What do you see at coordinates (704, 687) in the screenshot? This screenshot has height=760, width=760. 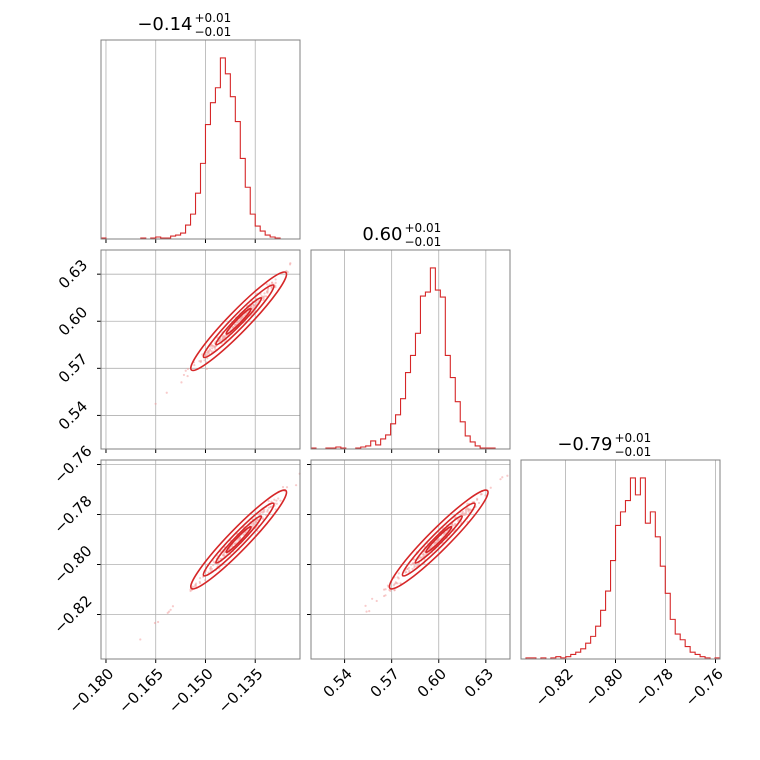 I see `x-tick-label: −0.76` at bounding box center [704, 687].